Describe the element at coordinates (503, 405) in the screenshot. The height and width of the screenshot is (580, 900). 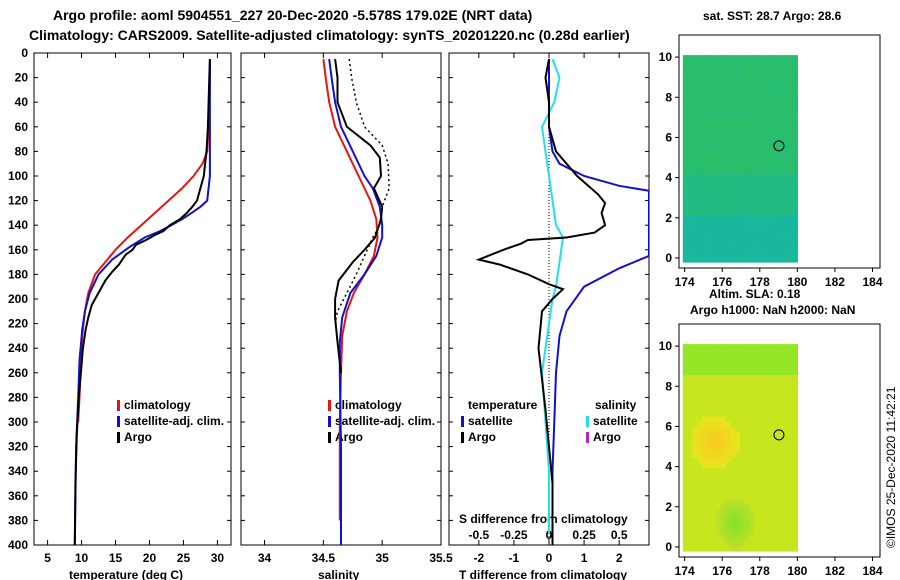
I see `legend-header-temperature: temperature` at that location.